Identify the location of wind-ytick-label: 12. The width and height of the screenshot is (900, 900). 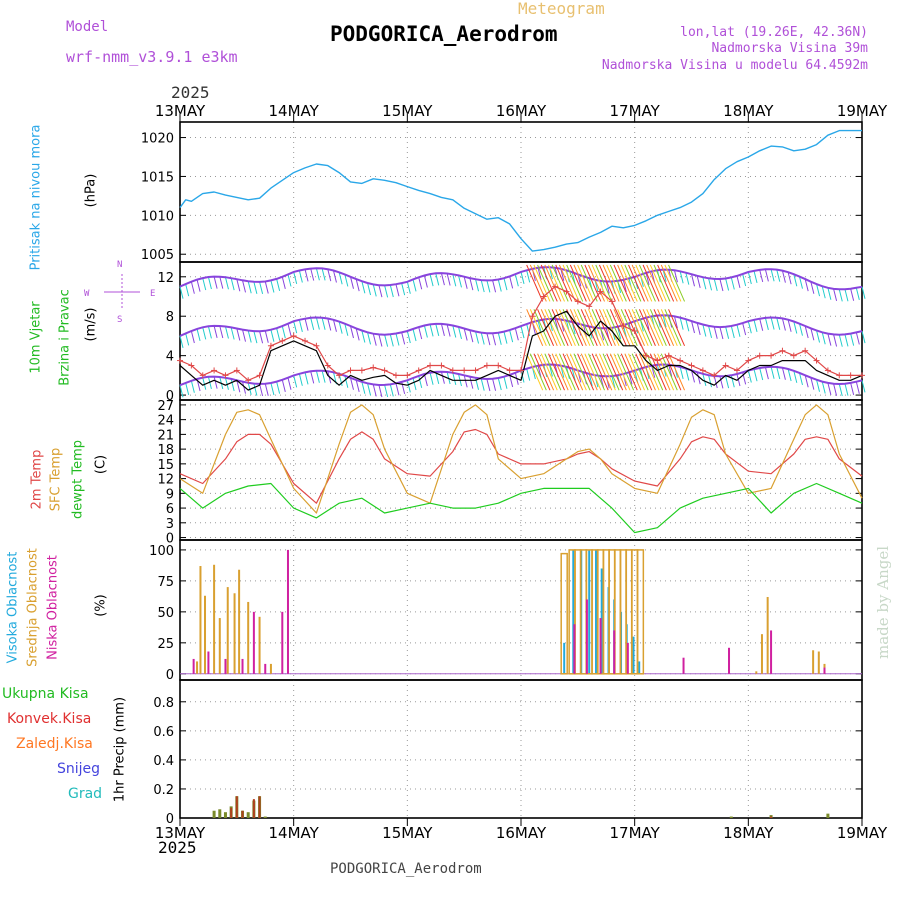
(165, 278).